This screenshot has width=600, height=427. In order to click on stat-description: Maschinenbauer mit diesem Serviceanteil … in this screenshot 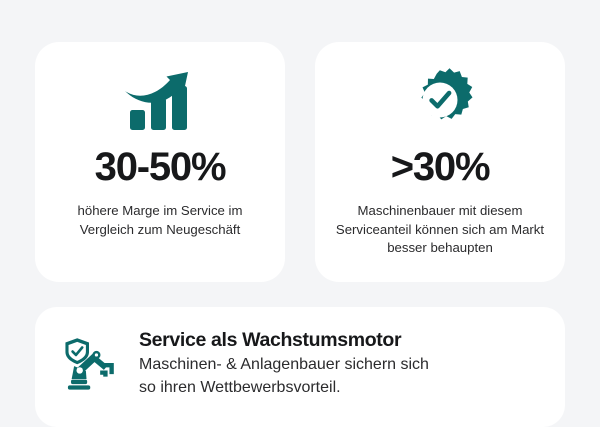, I will do `click(440, 229)`.